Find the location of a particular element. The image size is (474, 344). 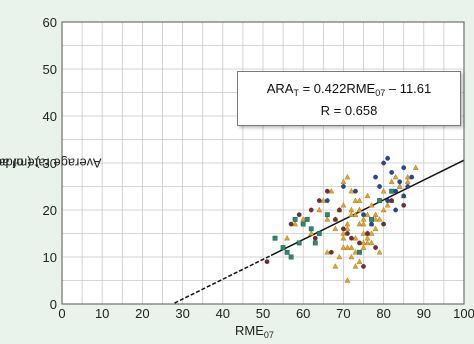

regression-line-fitted is located at coordinates (367, 208).